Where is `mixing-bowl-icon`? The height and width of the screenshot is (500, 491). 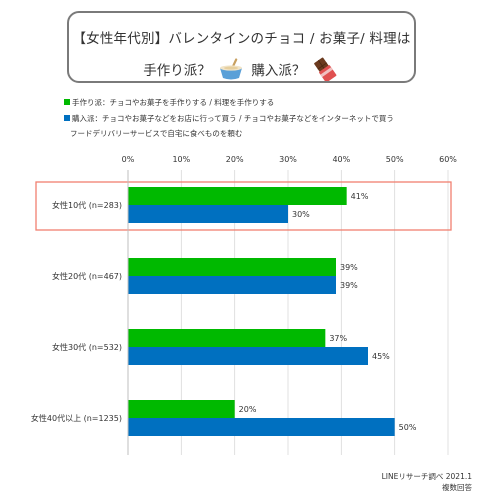 mixing-bowl-icon is located at coordinates (231, 69).